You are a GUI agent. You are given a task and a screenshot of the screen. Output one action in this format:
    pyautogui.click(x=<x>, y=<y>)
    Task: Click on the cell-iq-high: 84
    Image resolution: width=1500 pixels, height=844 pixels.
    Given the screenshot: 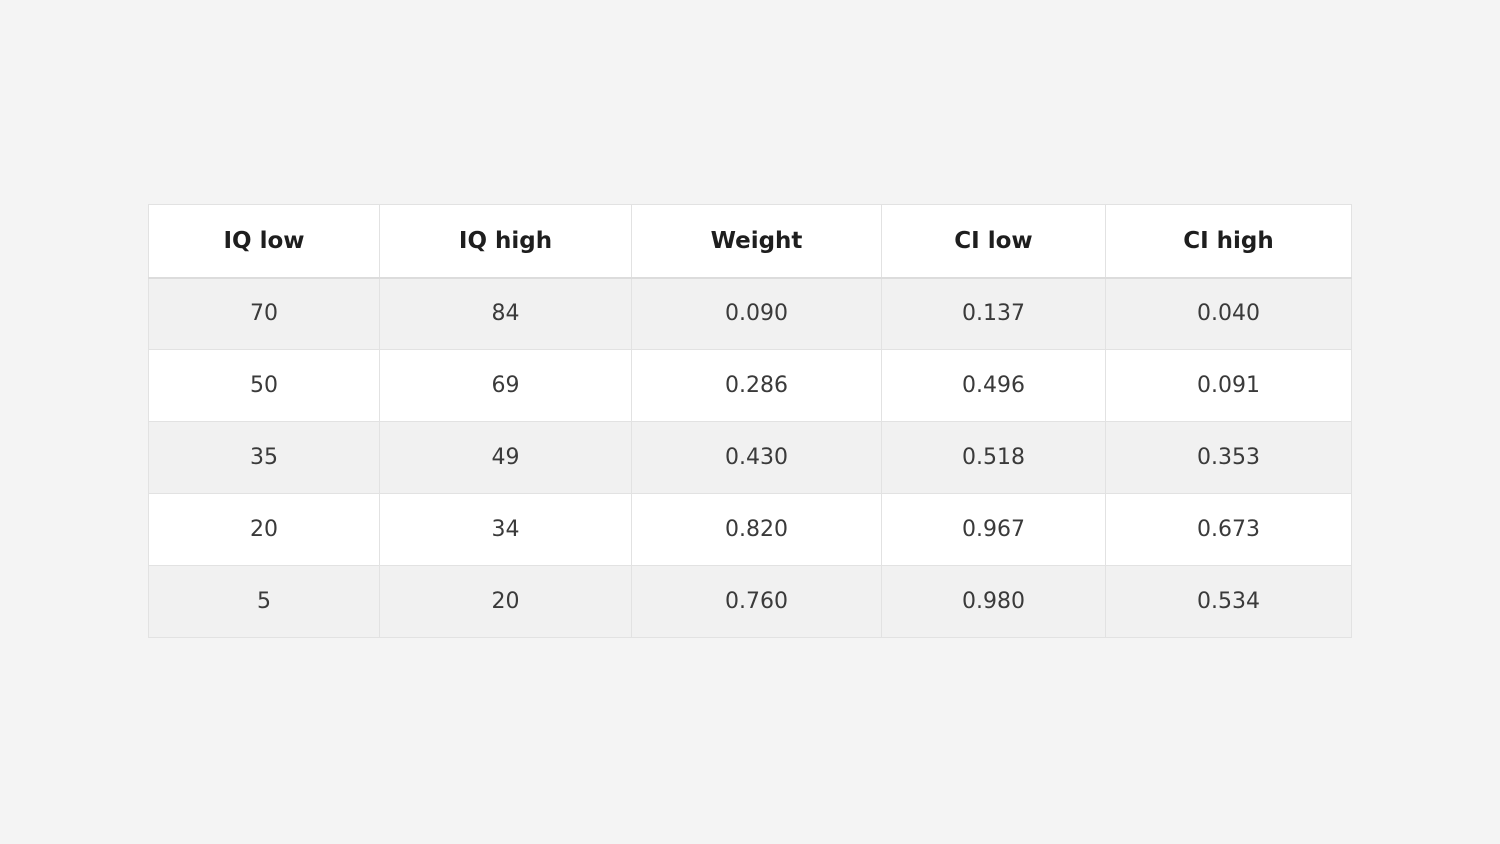 What is the action you would take?
    pyautogui.click(x=505, y=313)
    